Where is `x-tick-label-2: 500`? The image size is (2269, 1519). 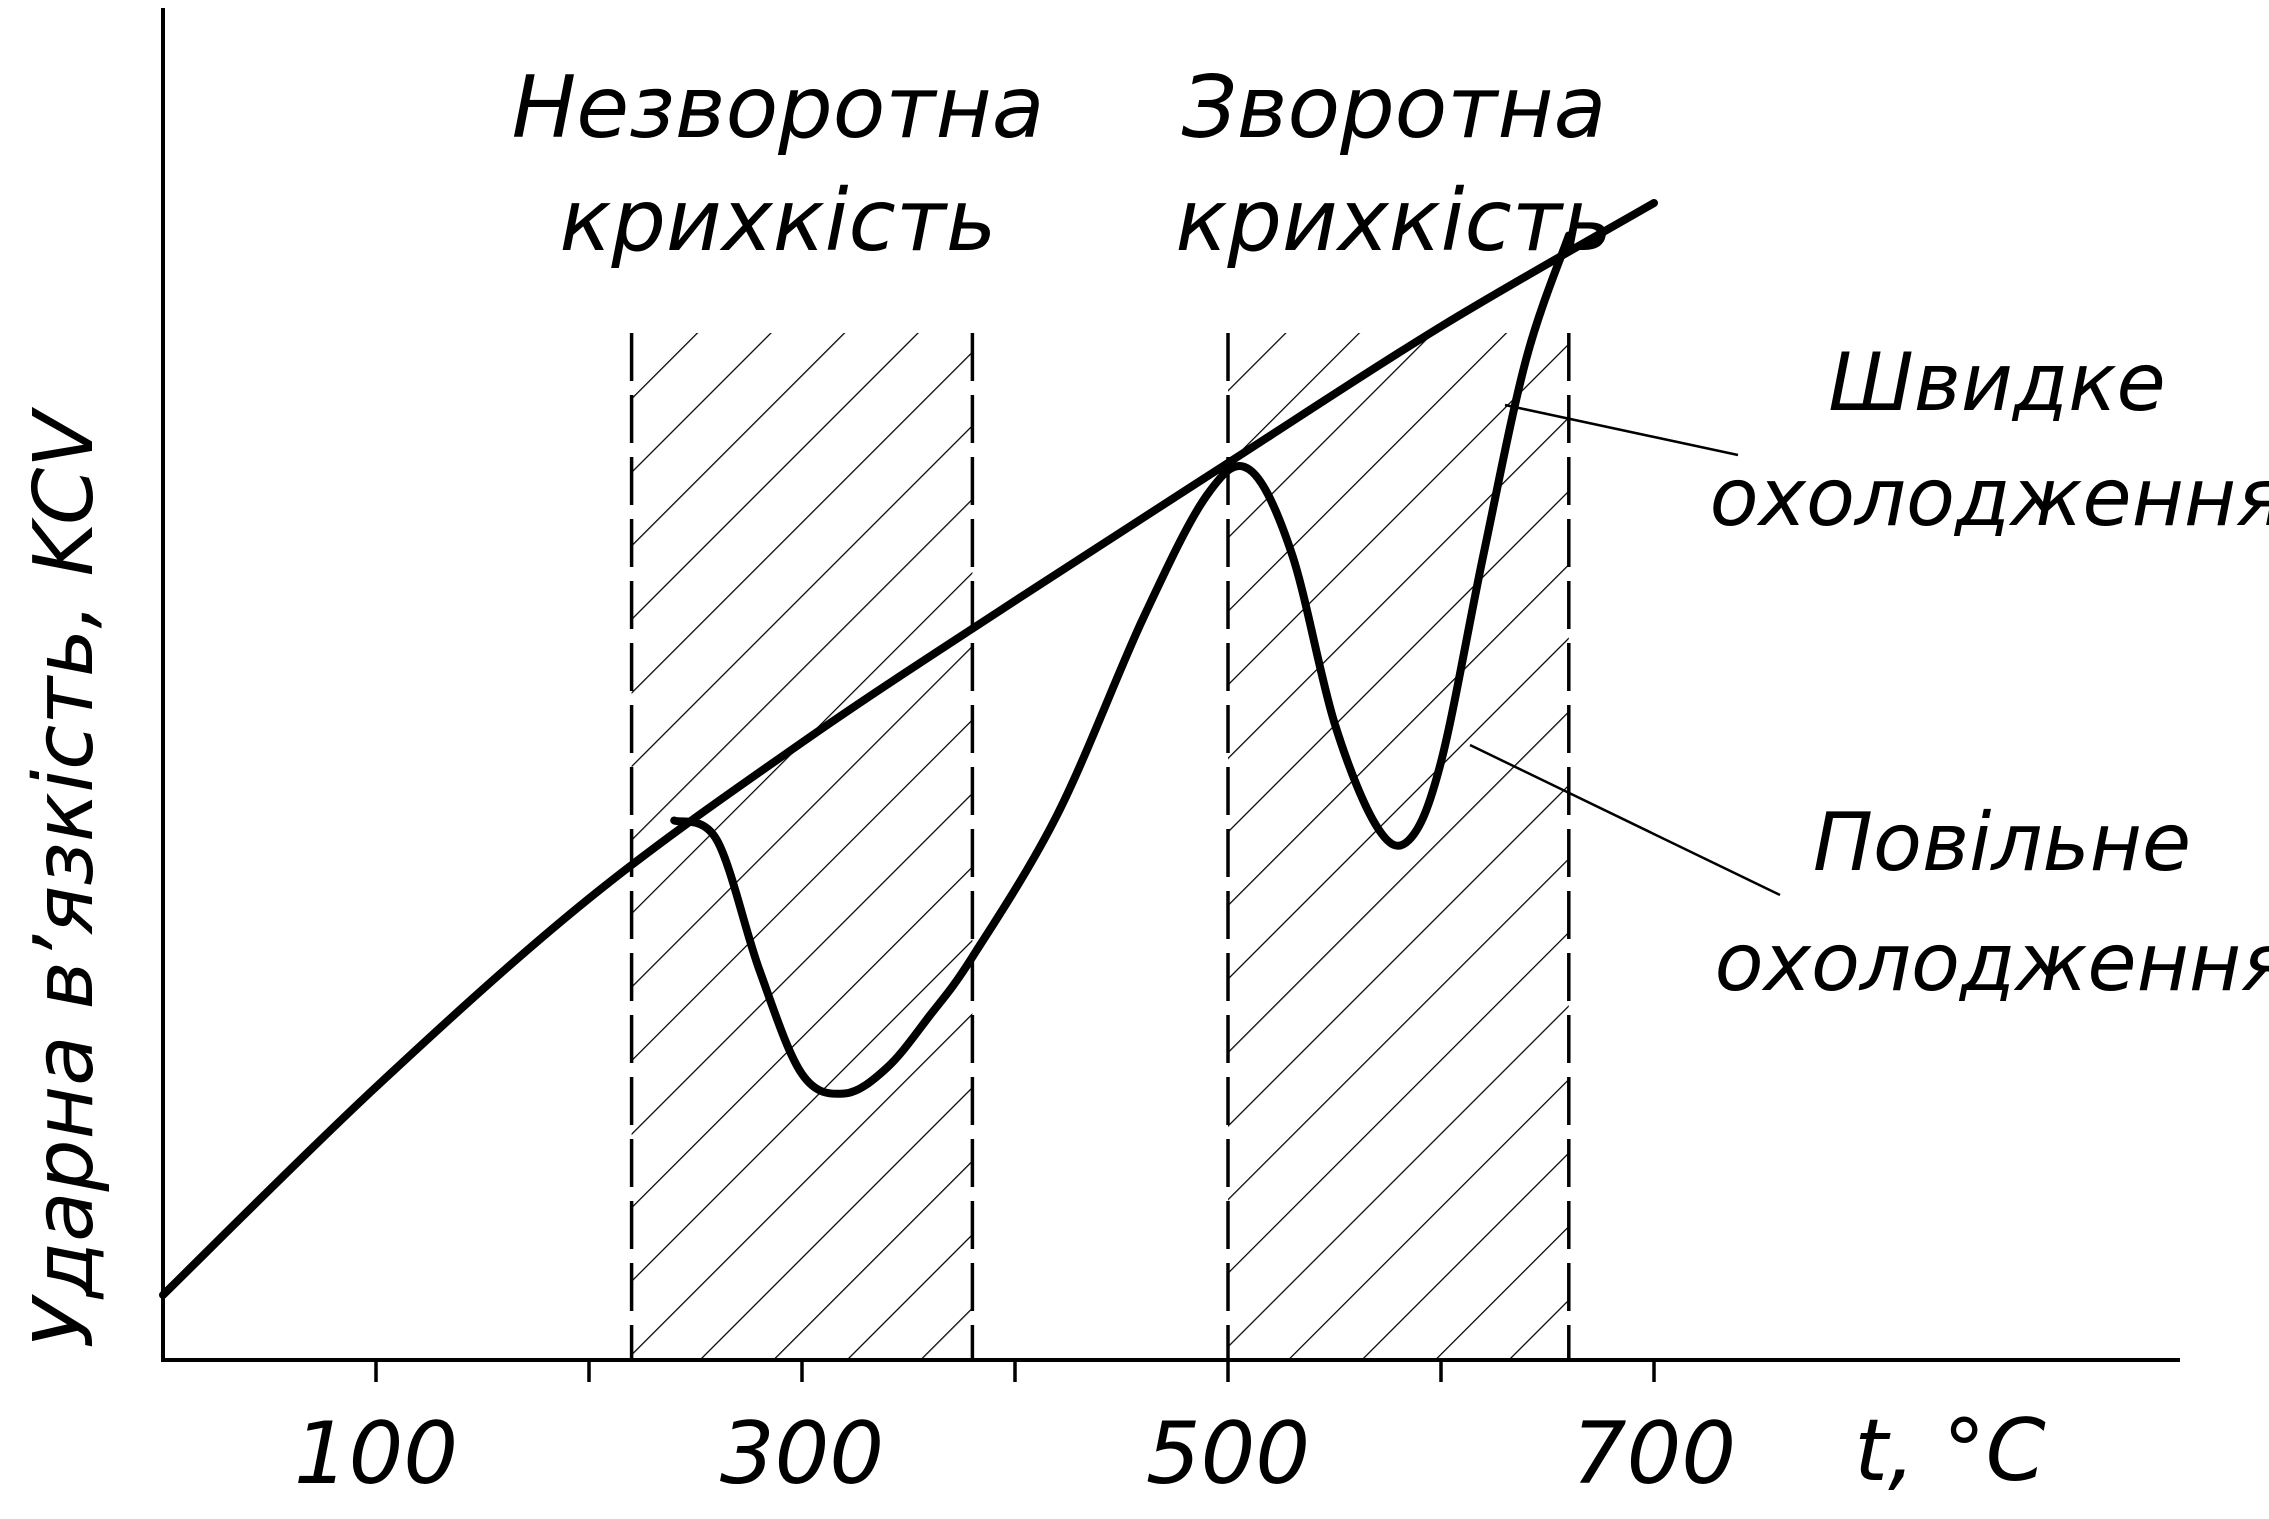
x-tick-label-2: 500 is located at coordinates (1228, 1454).